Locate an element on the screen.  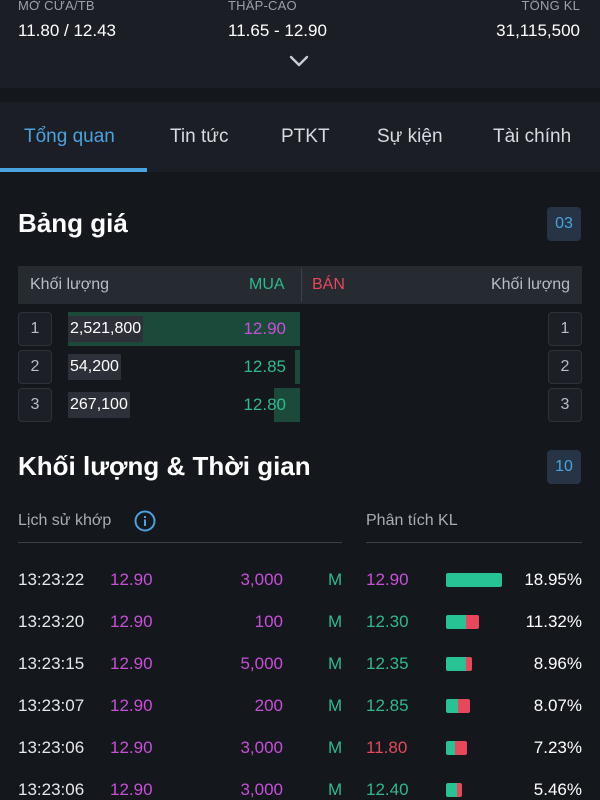
analysis-price: 12.35 is located at coordinates (387, 663).